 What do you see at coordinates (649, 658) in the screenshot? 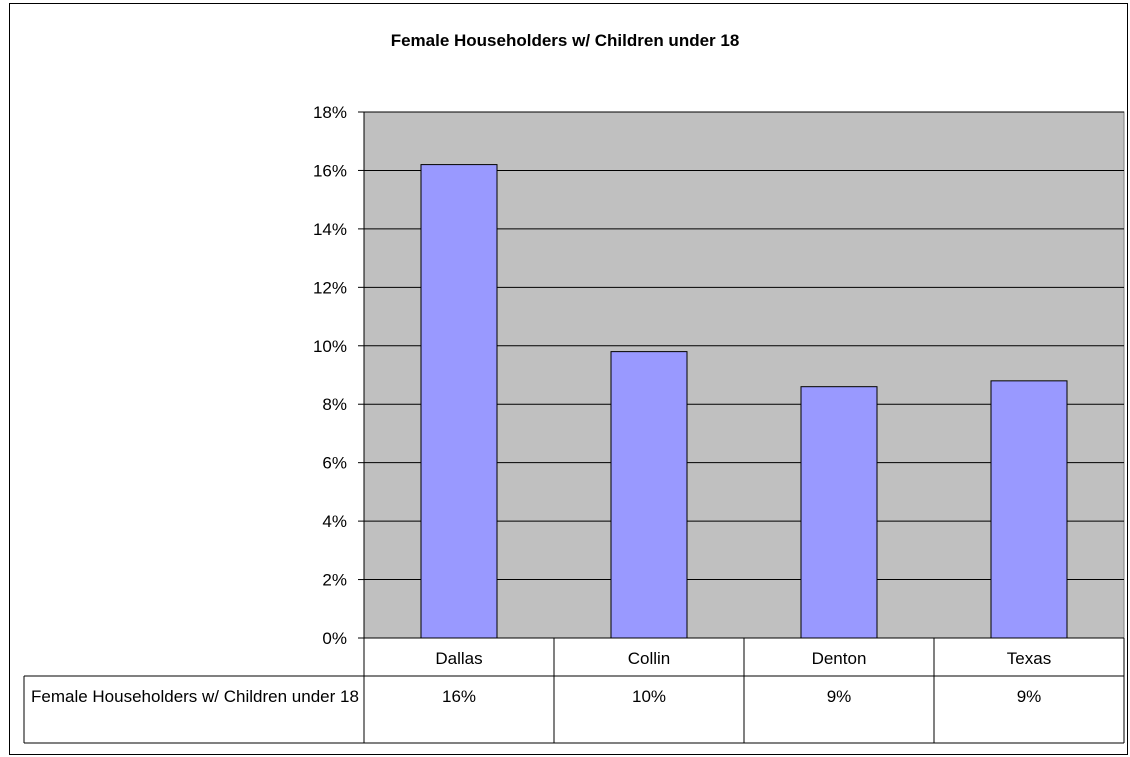
I see `category-label: Collin` at bounding box center [649, 658].